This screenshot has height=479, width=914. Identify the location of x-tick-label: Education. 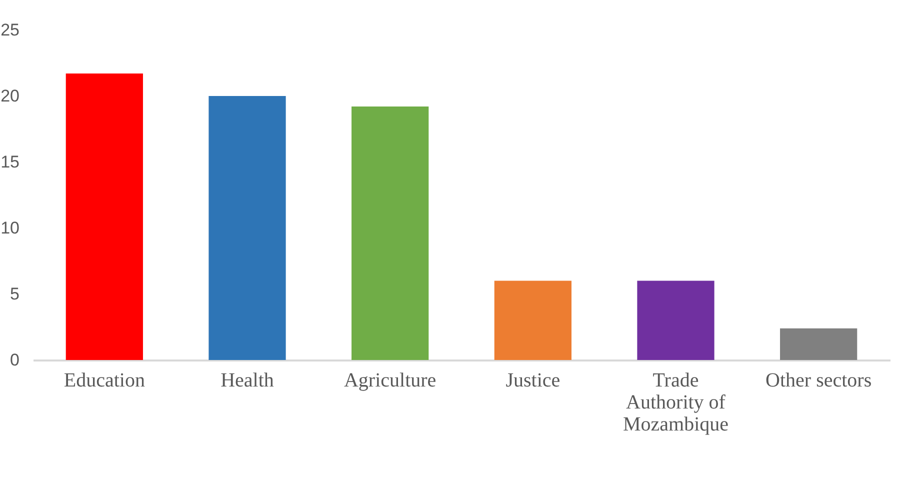
(104, 381).